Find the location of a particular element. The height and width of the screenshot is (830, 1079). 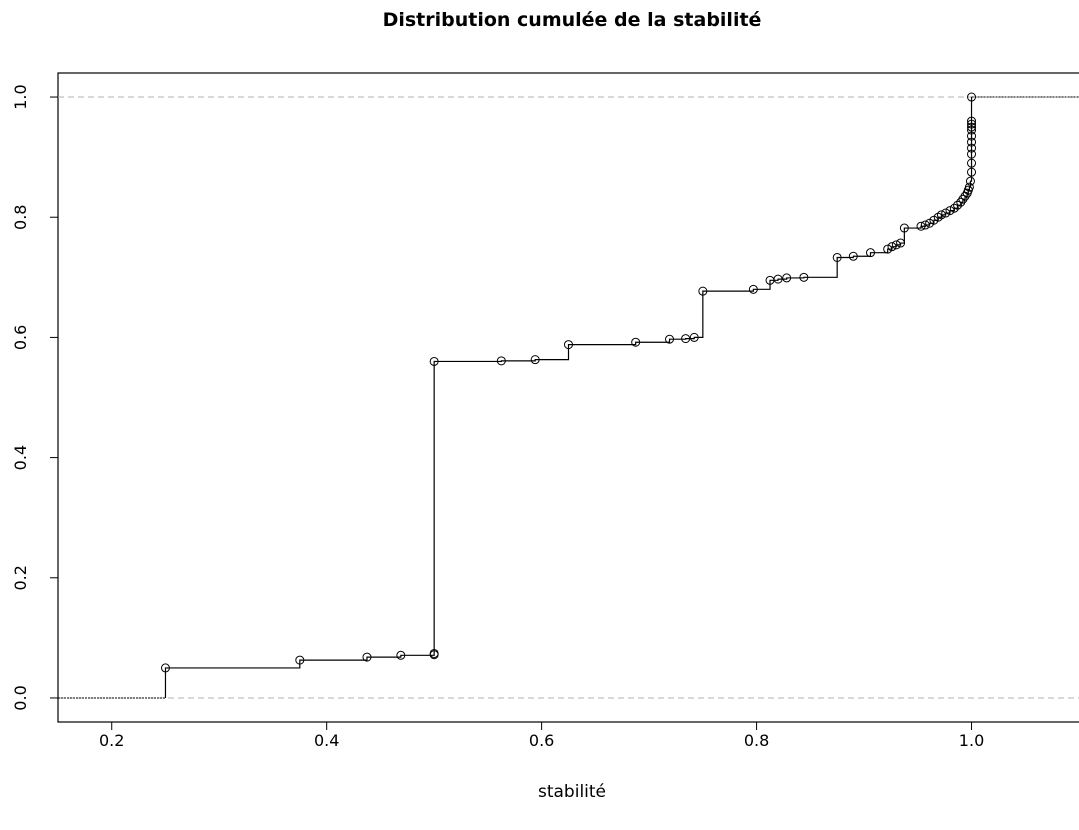

y-tick-label: 0.8 is located at coordinates (20, 216).